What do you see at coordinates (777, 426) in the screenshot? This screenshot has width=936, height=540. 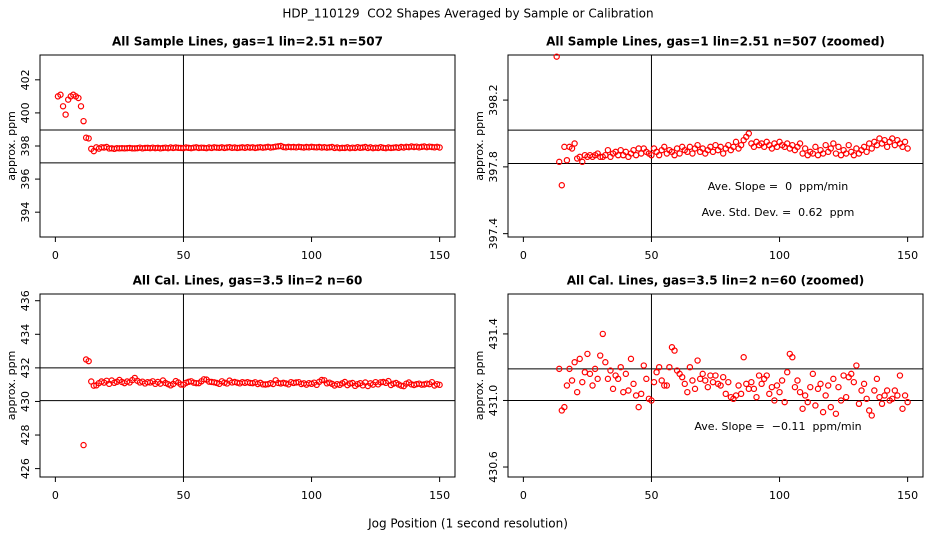 I see `annotation: Ave. Slope = −0.11 ppm/min` at bounding box center [777, 426].